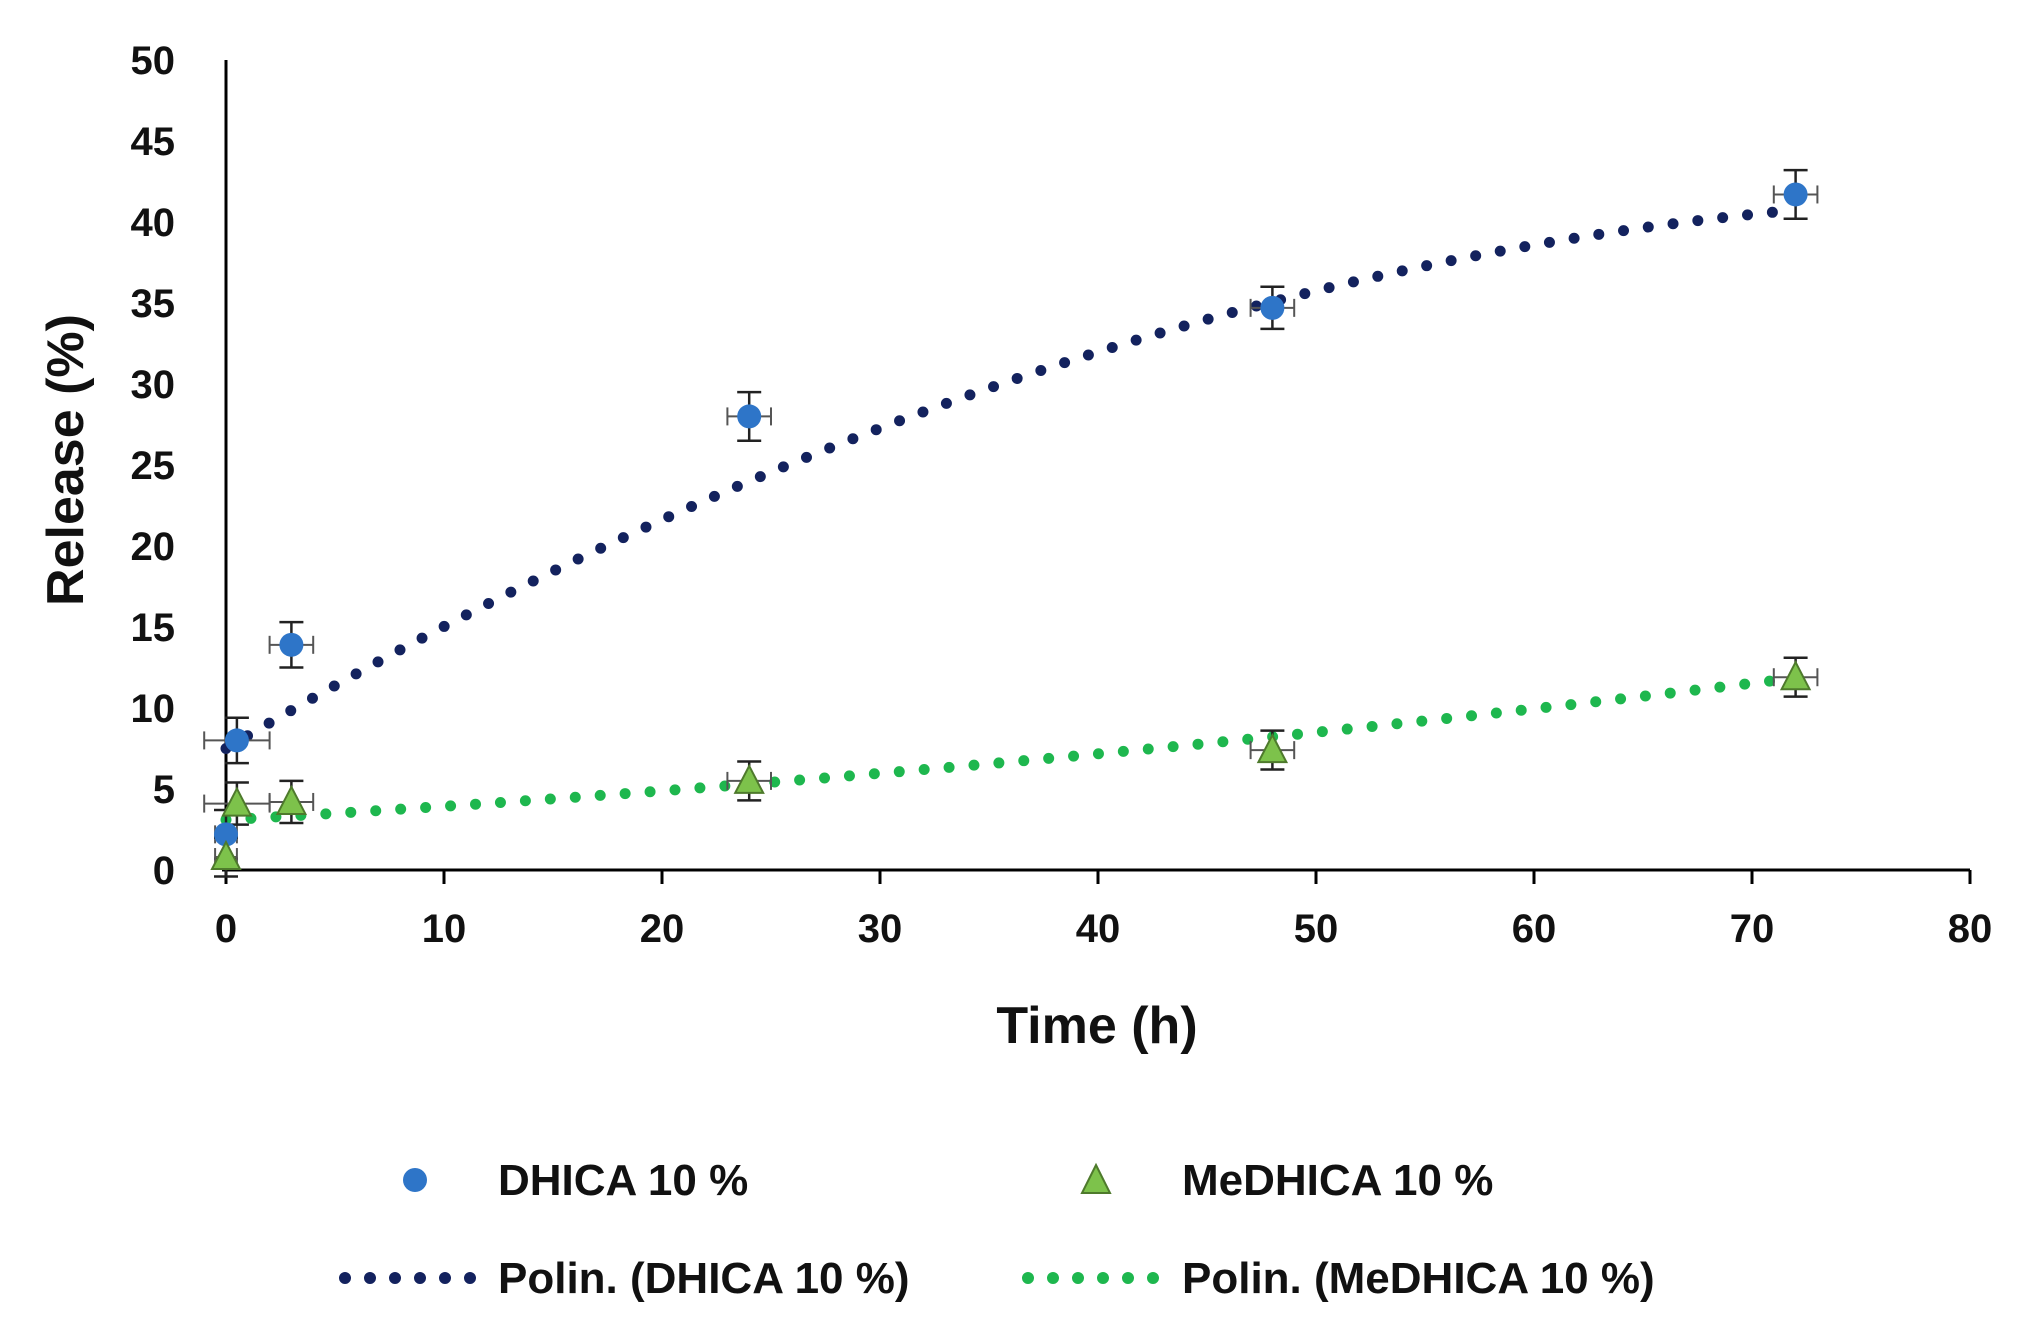 This screenshot has width=2023, height=1327. I want to click on y-tick-label-35: 35, so click(153, 304).